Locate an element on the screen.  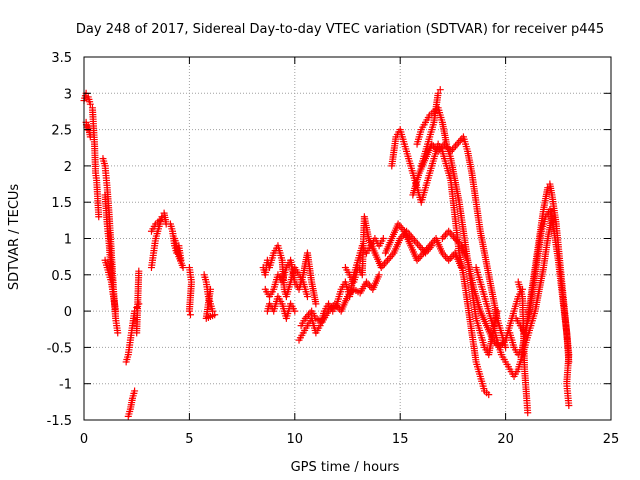
series-s19 is located at coordinates (340, 300).